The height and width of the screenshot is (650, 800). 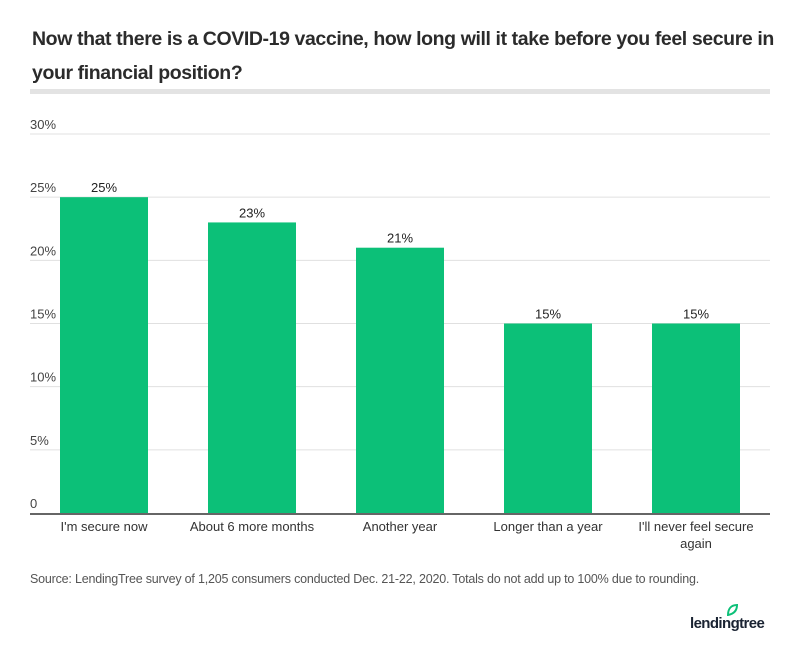 I want to click on x-tick-label: About 6 more months, so click(x=252, y=526).